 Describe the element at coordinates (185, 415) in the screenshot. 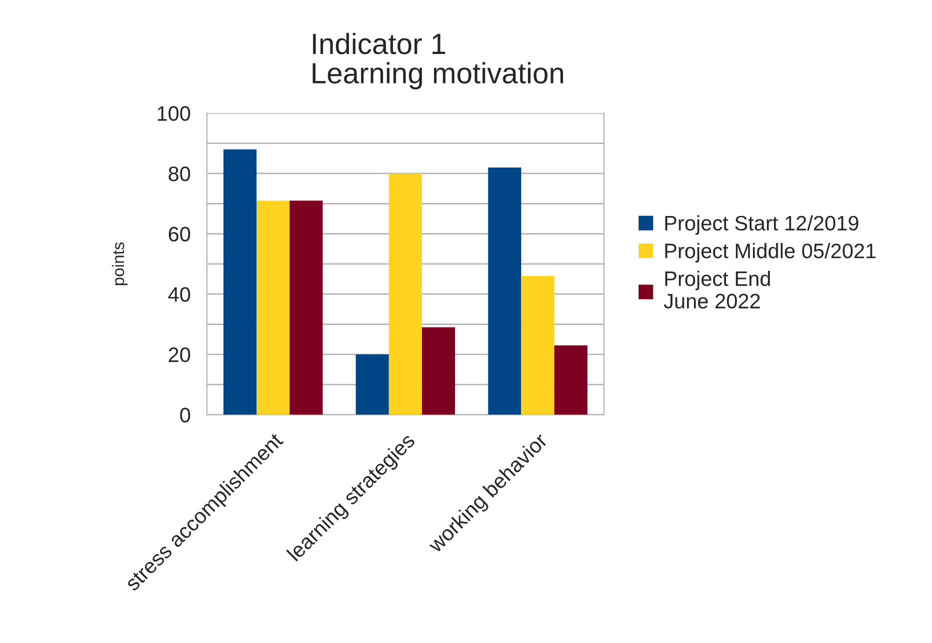

I see `y-tick-label: 0` at that location.